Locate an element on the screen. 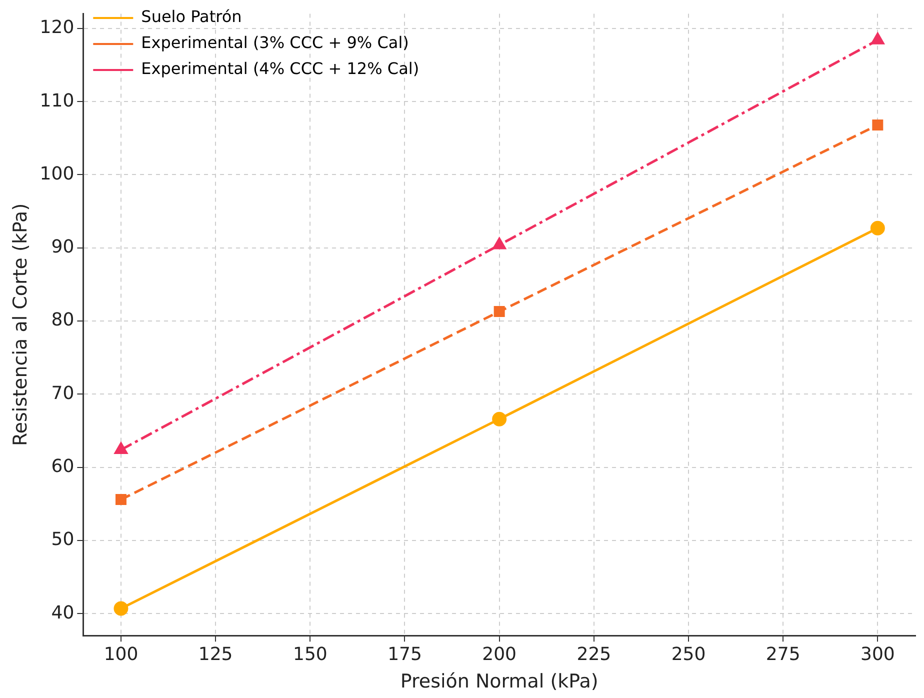 Image resolution: width=924 pixels, height=698 pixels. y-tick-label: 70 is located at coordinates (62, 393).